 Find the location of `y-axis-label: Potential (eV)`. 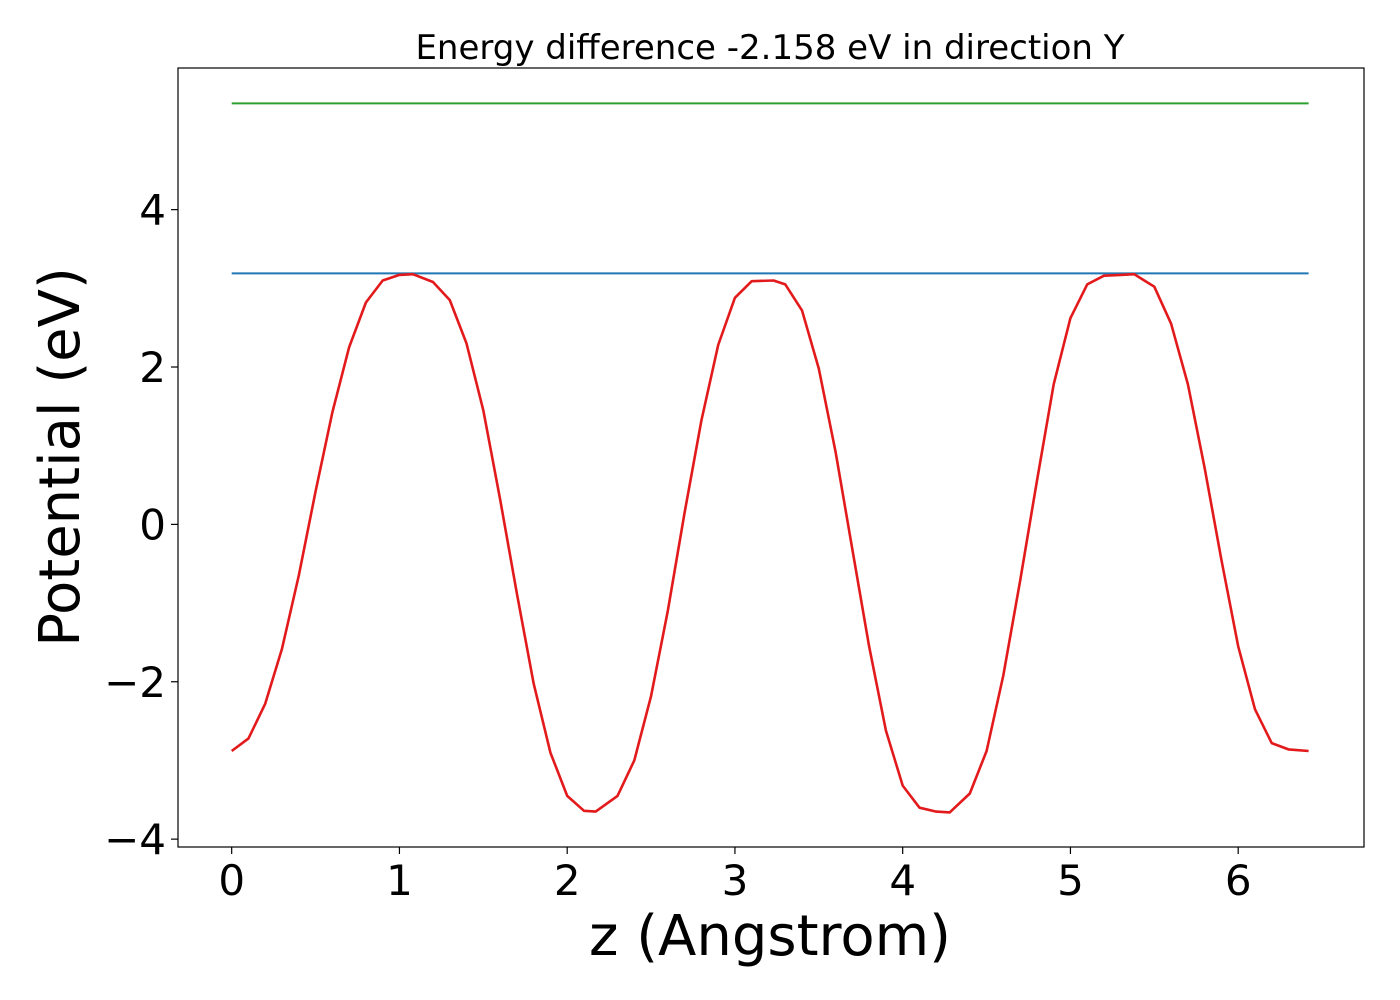

y-axis-label: Potential (eV) is located at coordinates (60, 457).